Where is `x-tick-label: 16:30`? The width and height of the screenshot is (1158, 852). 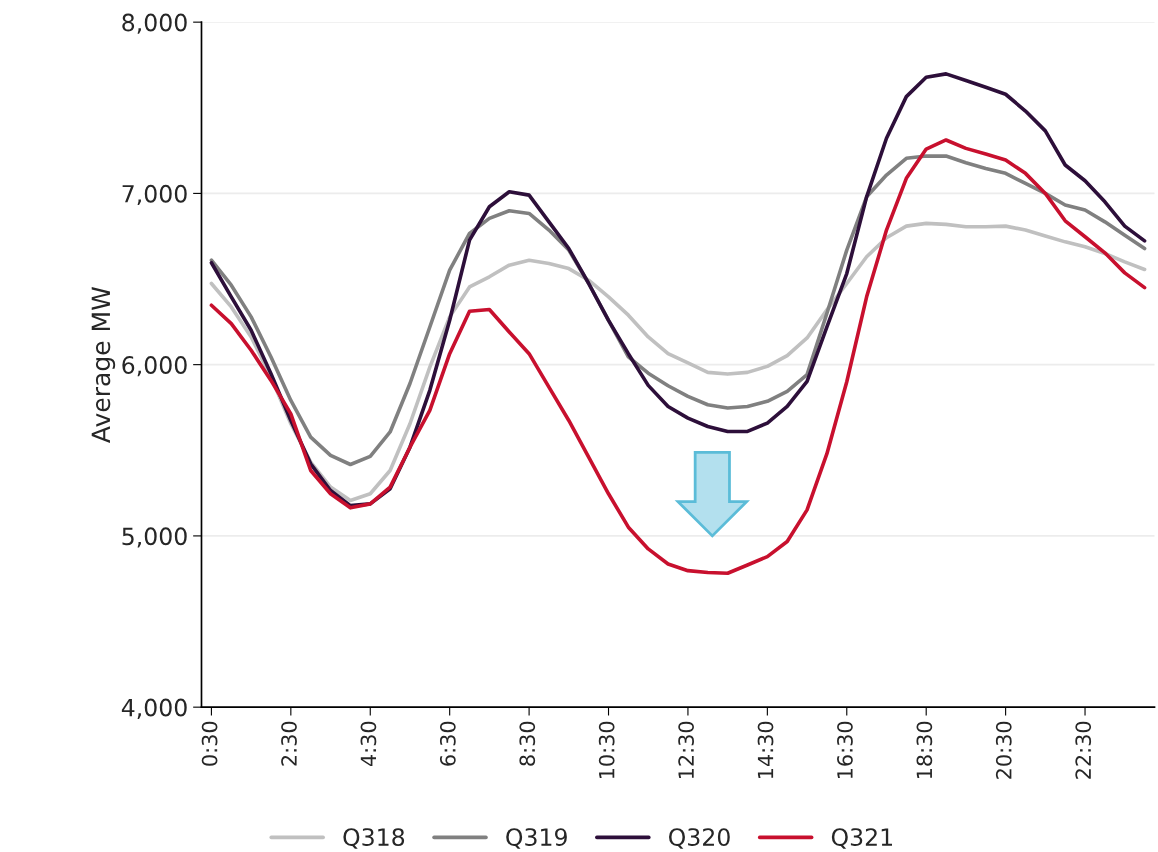
x-tick-label: 16:30 is located at coordinates (845, 750).